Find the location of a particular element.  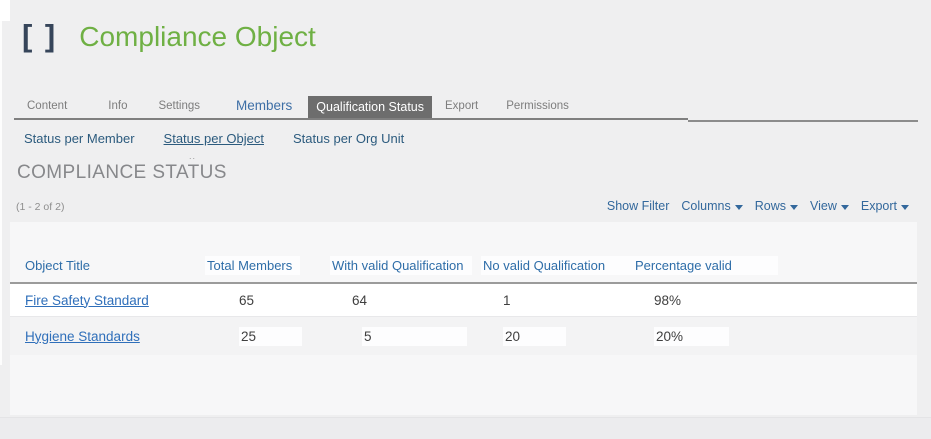

cell-percentage-valid: 98% is located at coordinates (775, 300).